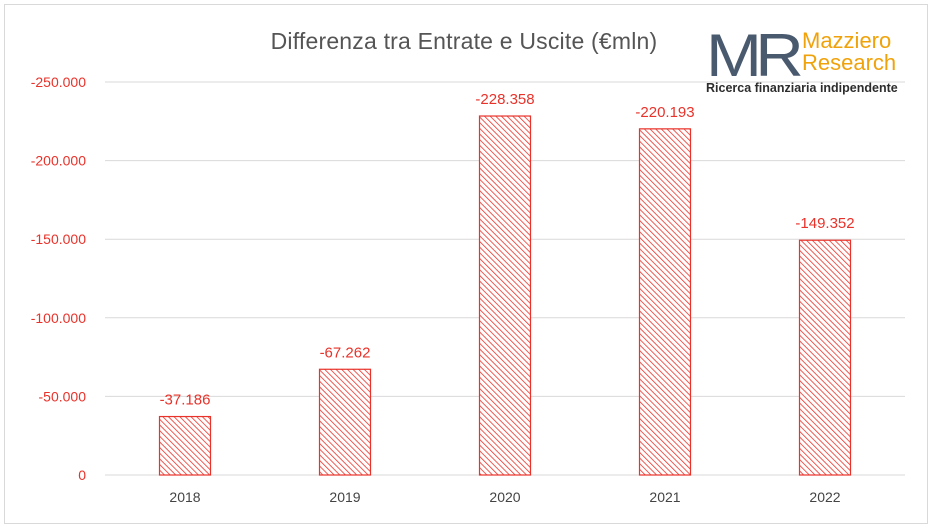  I want to click on x-tick-label: 2020, so click(504, 497).